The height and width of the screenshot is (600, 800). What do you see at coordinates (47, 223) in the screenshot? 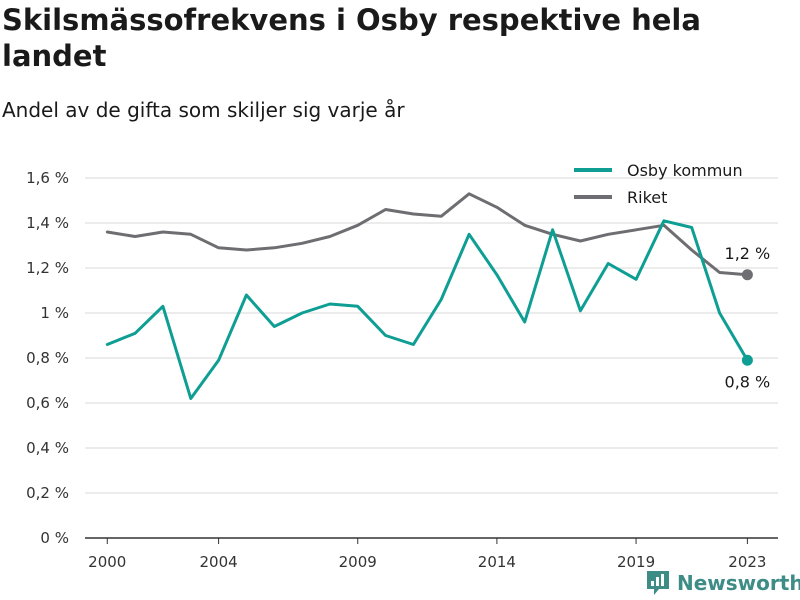
I see `y-tick-label: 1,4 %` at bounding box center [47, 223].